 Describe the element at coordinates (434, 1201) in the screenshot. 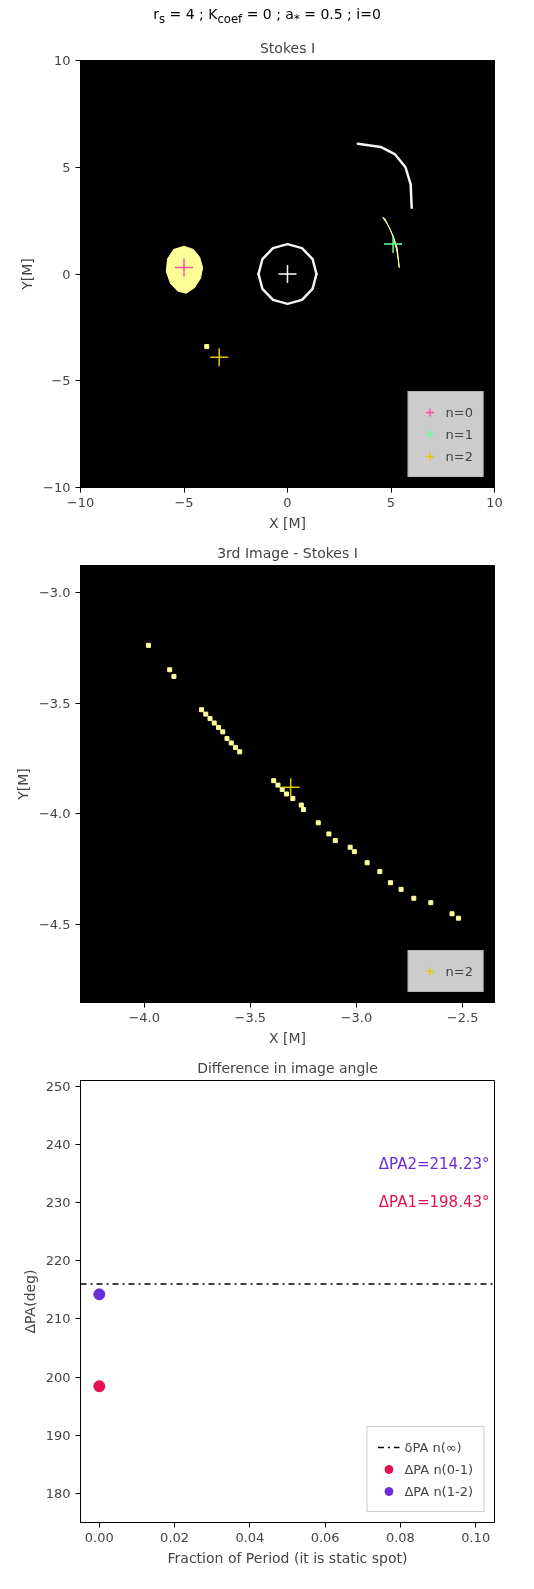

I see `annotation: ΔPA1=198.43°` at that location.